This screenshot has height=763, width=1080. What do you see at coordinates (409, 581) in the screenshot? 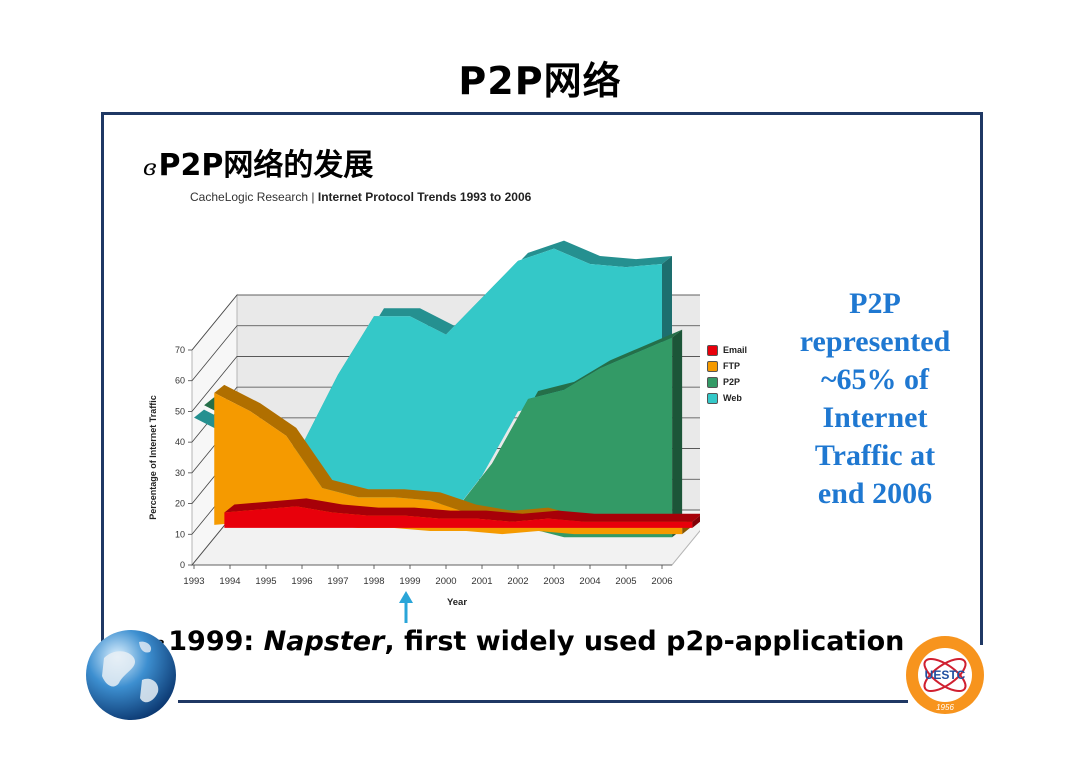
I see `x-tick-label: 1999` at bounding box center [409, 581].